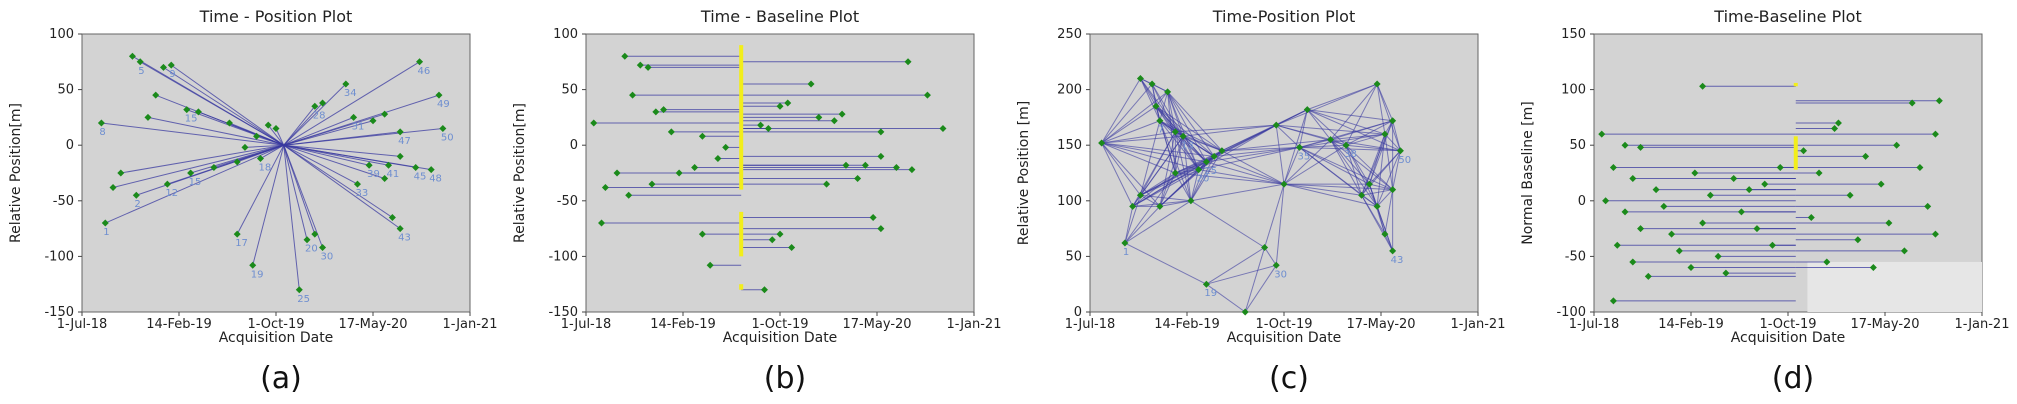 The width and height of the screenshot is (2017, 404). Describe the element at coordinates (780, 338) in the screenshot. I see `x-axis-label: Acquisition Date` at that location.